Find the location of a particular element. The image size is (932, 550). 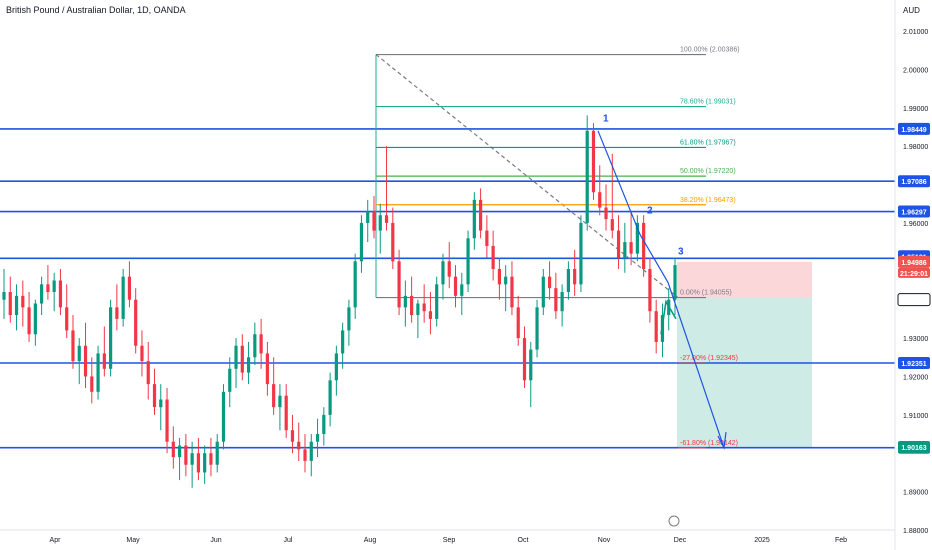

time-tick-label: Aug is located at coordinates (370, 540).